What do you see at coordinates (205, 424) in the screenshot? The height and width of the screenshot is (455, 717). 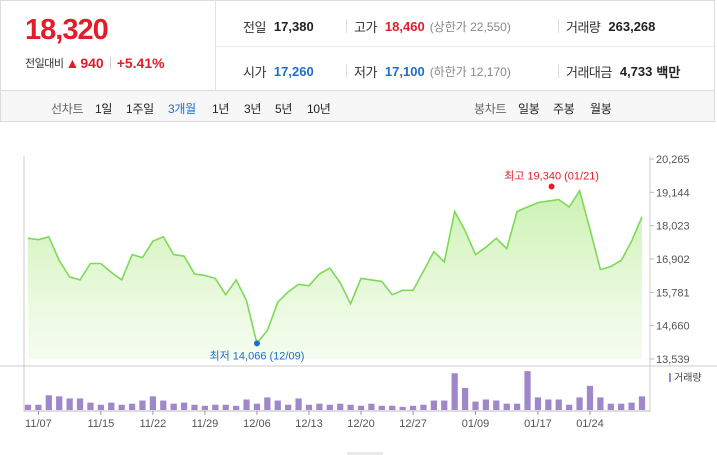 I see `x-tick-label: 11/29` at bounding box center [205, 424].